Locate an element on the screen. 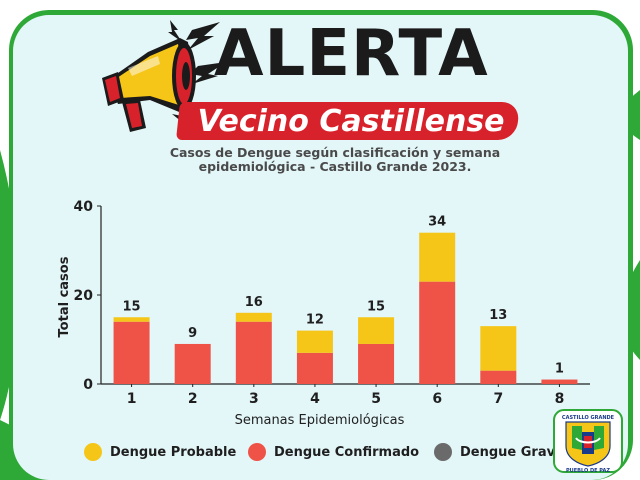 The image size is (640, 480). legend-item-probable: Dengue Probable is located at coordinates (160, 452).